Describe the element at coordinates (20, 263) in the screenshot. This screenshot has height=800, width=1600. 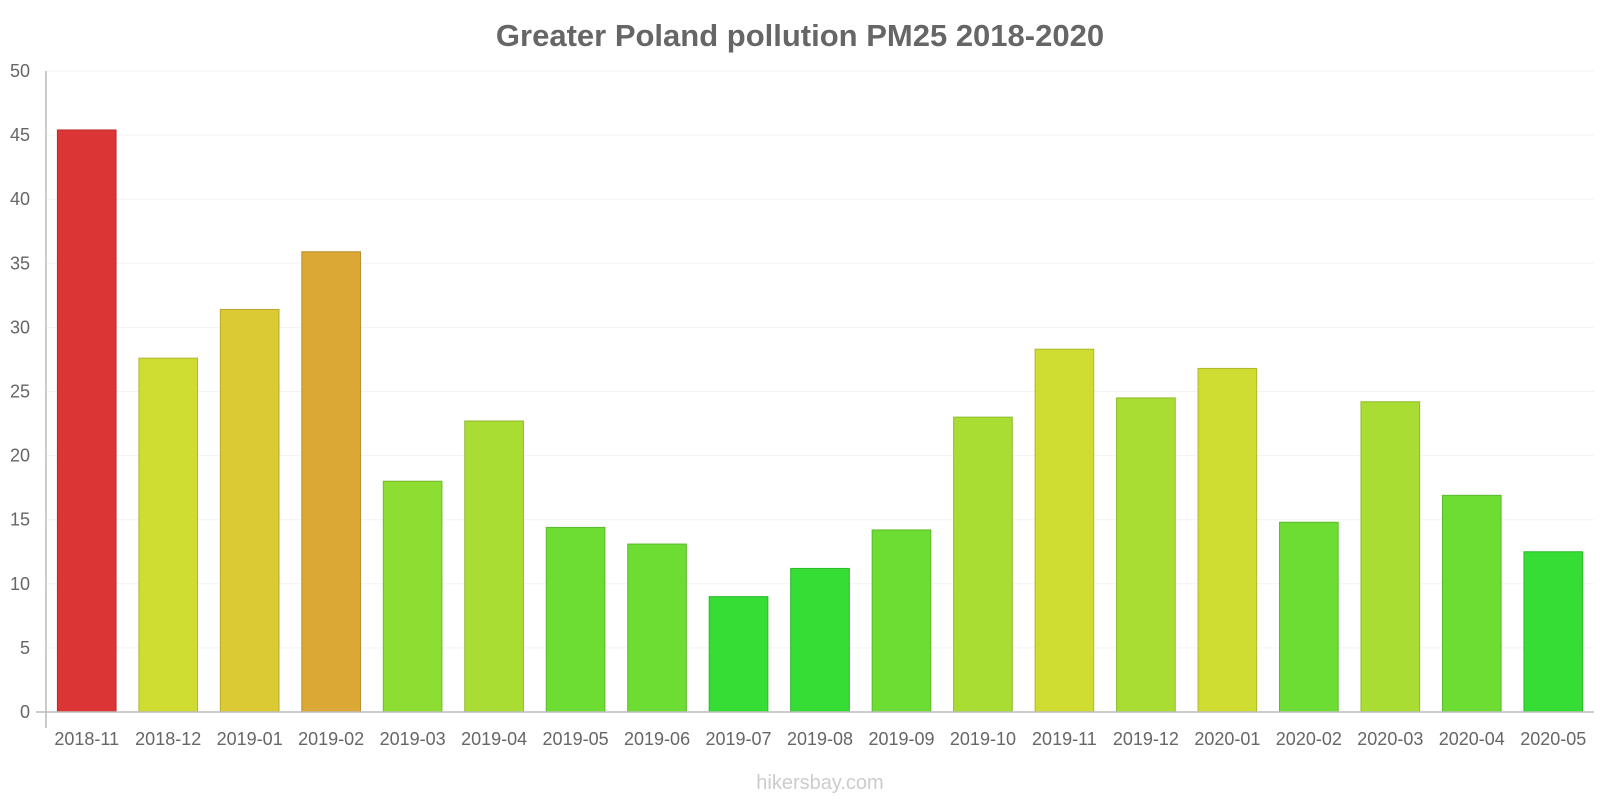
I see `y-tick-label: 35` at that location.